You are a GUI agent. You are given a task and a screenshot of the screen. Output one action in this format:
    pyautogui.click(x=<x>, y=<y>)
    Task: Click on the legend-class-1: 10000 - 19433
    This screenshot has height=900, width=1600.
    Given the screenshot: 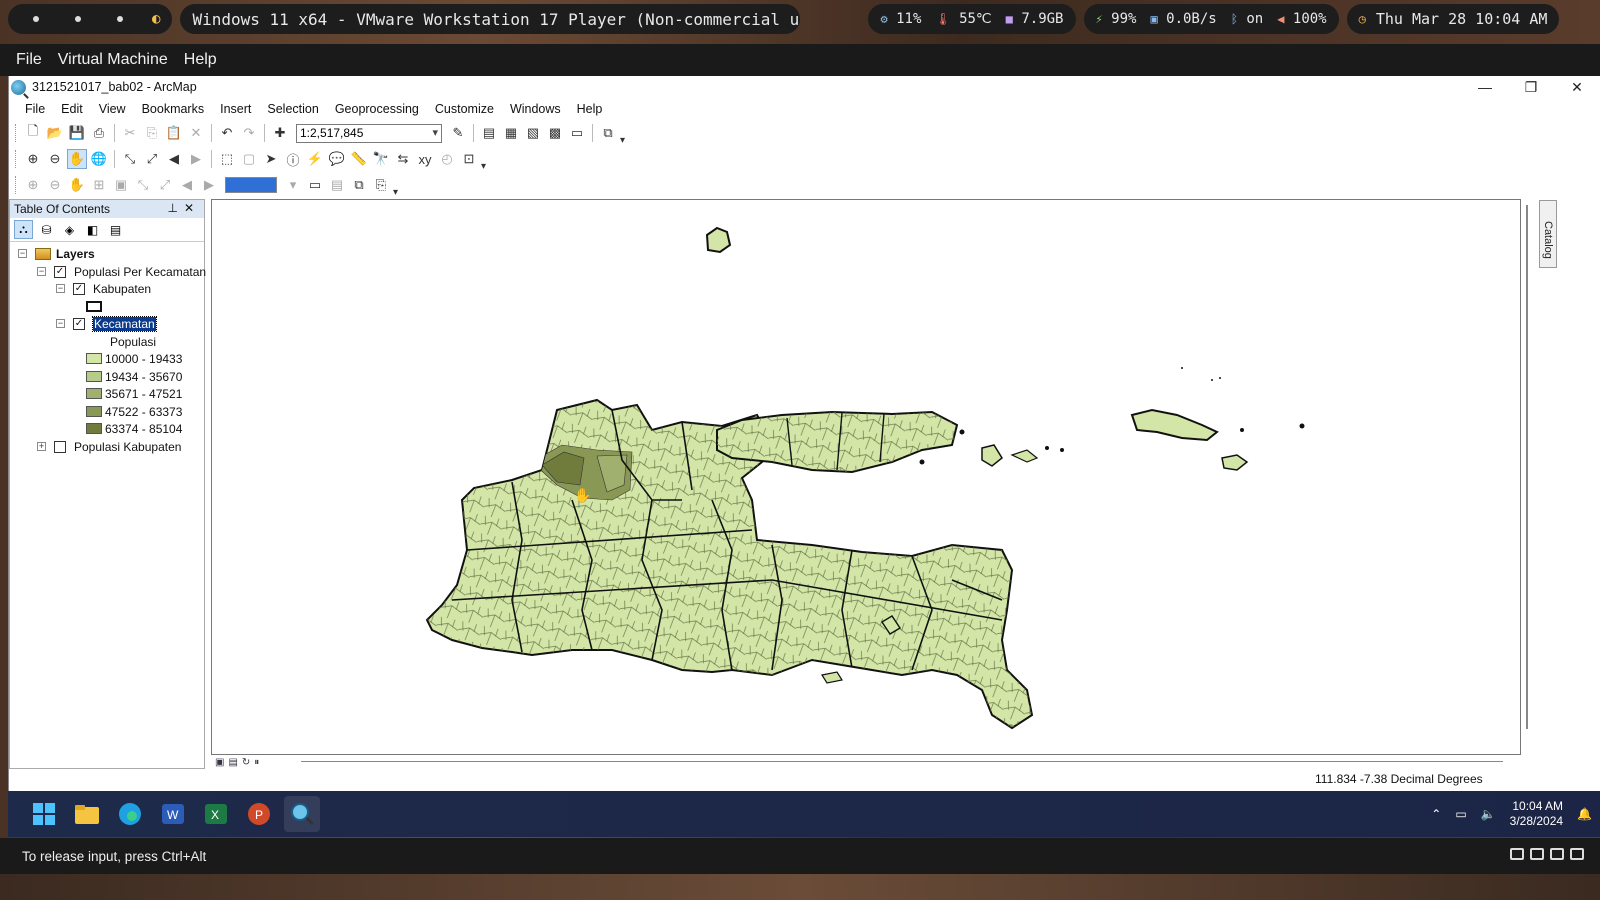 What is the action you would take?
    pyautogui.click(x=134, y=358)
    